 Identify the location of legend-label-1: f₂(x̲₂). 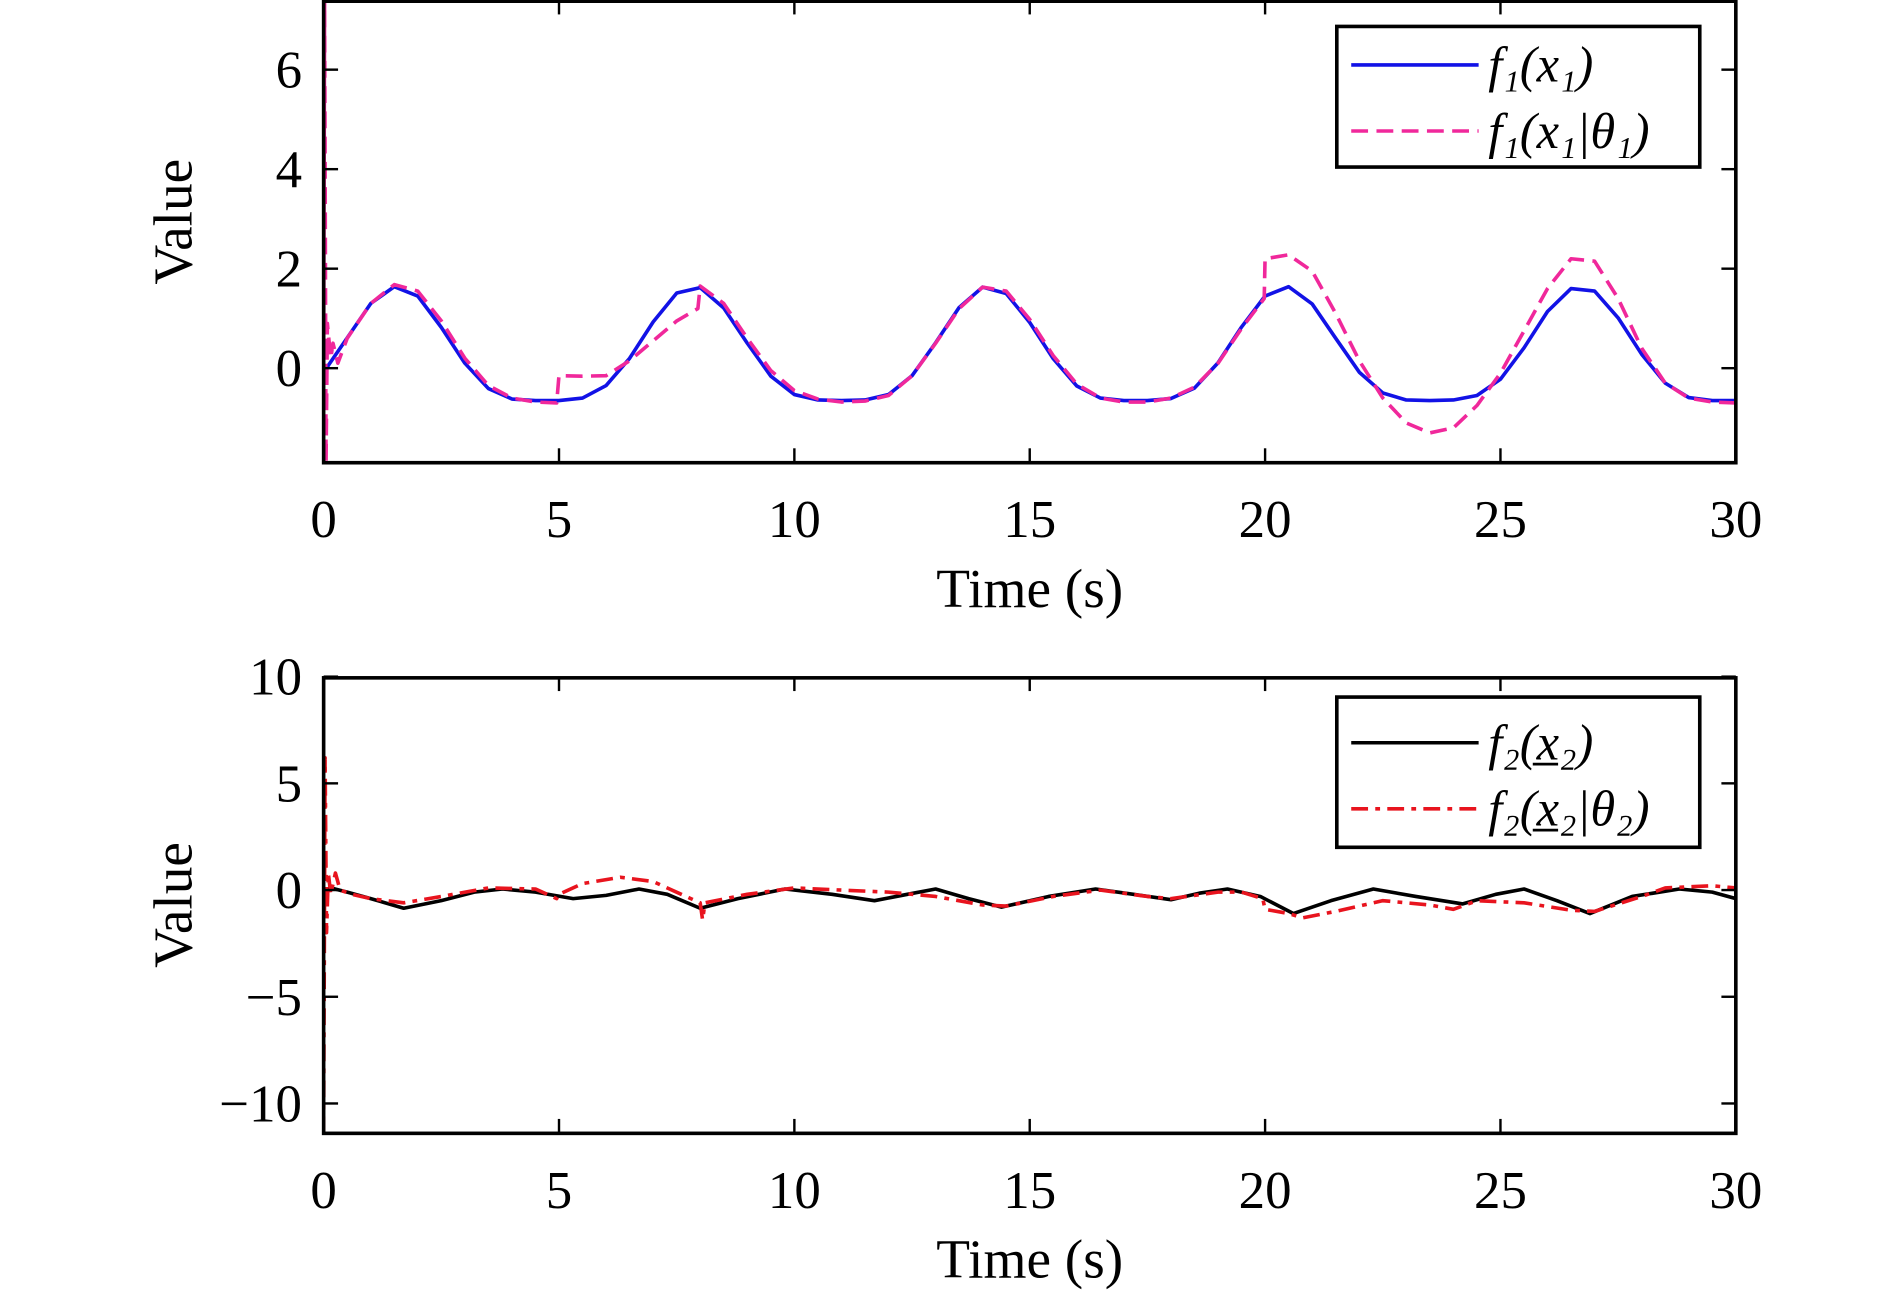
(1540, 743).